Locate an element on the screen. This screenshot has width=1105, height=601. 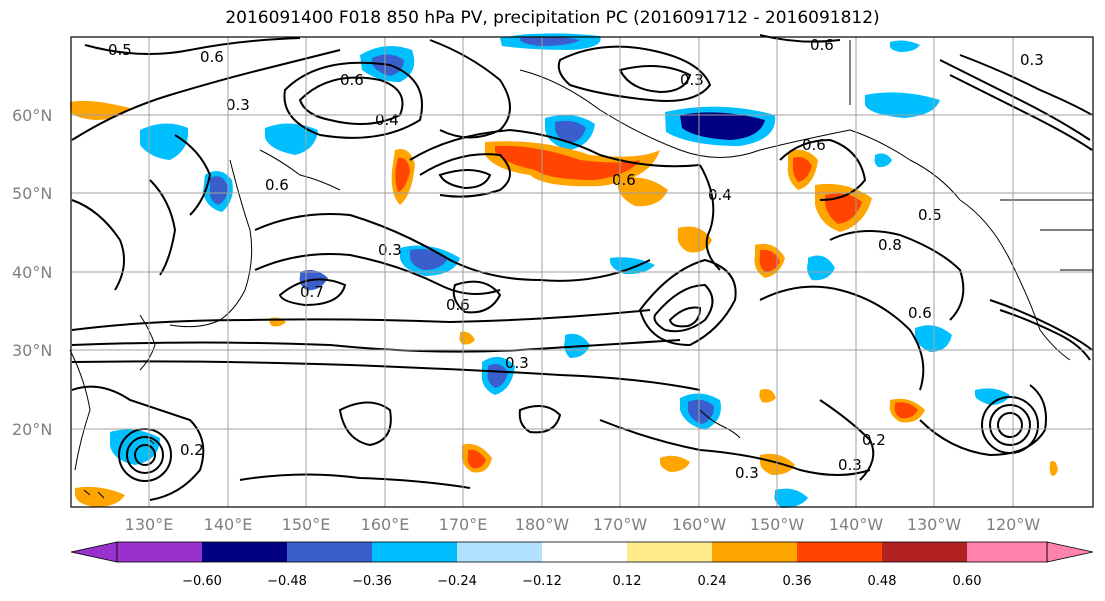
colorbar-tick-label: −0.48 is located at coordinates (287, 581).